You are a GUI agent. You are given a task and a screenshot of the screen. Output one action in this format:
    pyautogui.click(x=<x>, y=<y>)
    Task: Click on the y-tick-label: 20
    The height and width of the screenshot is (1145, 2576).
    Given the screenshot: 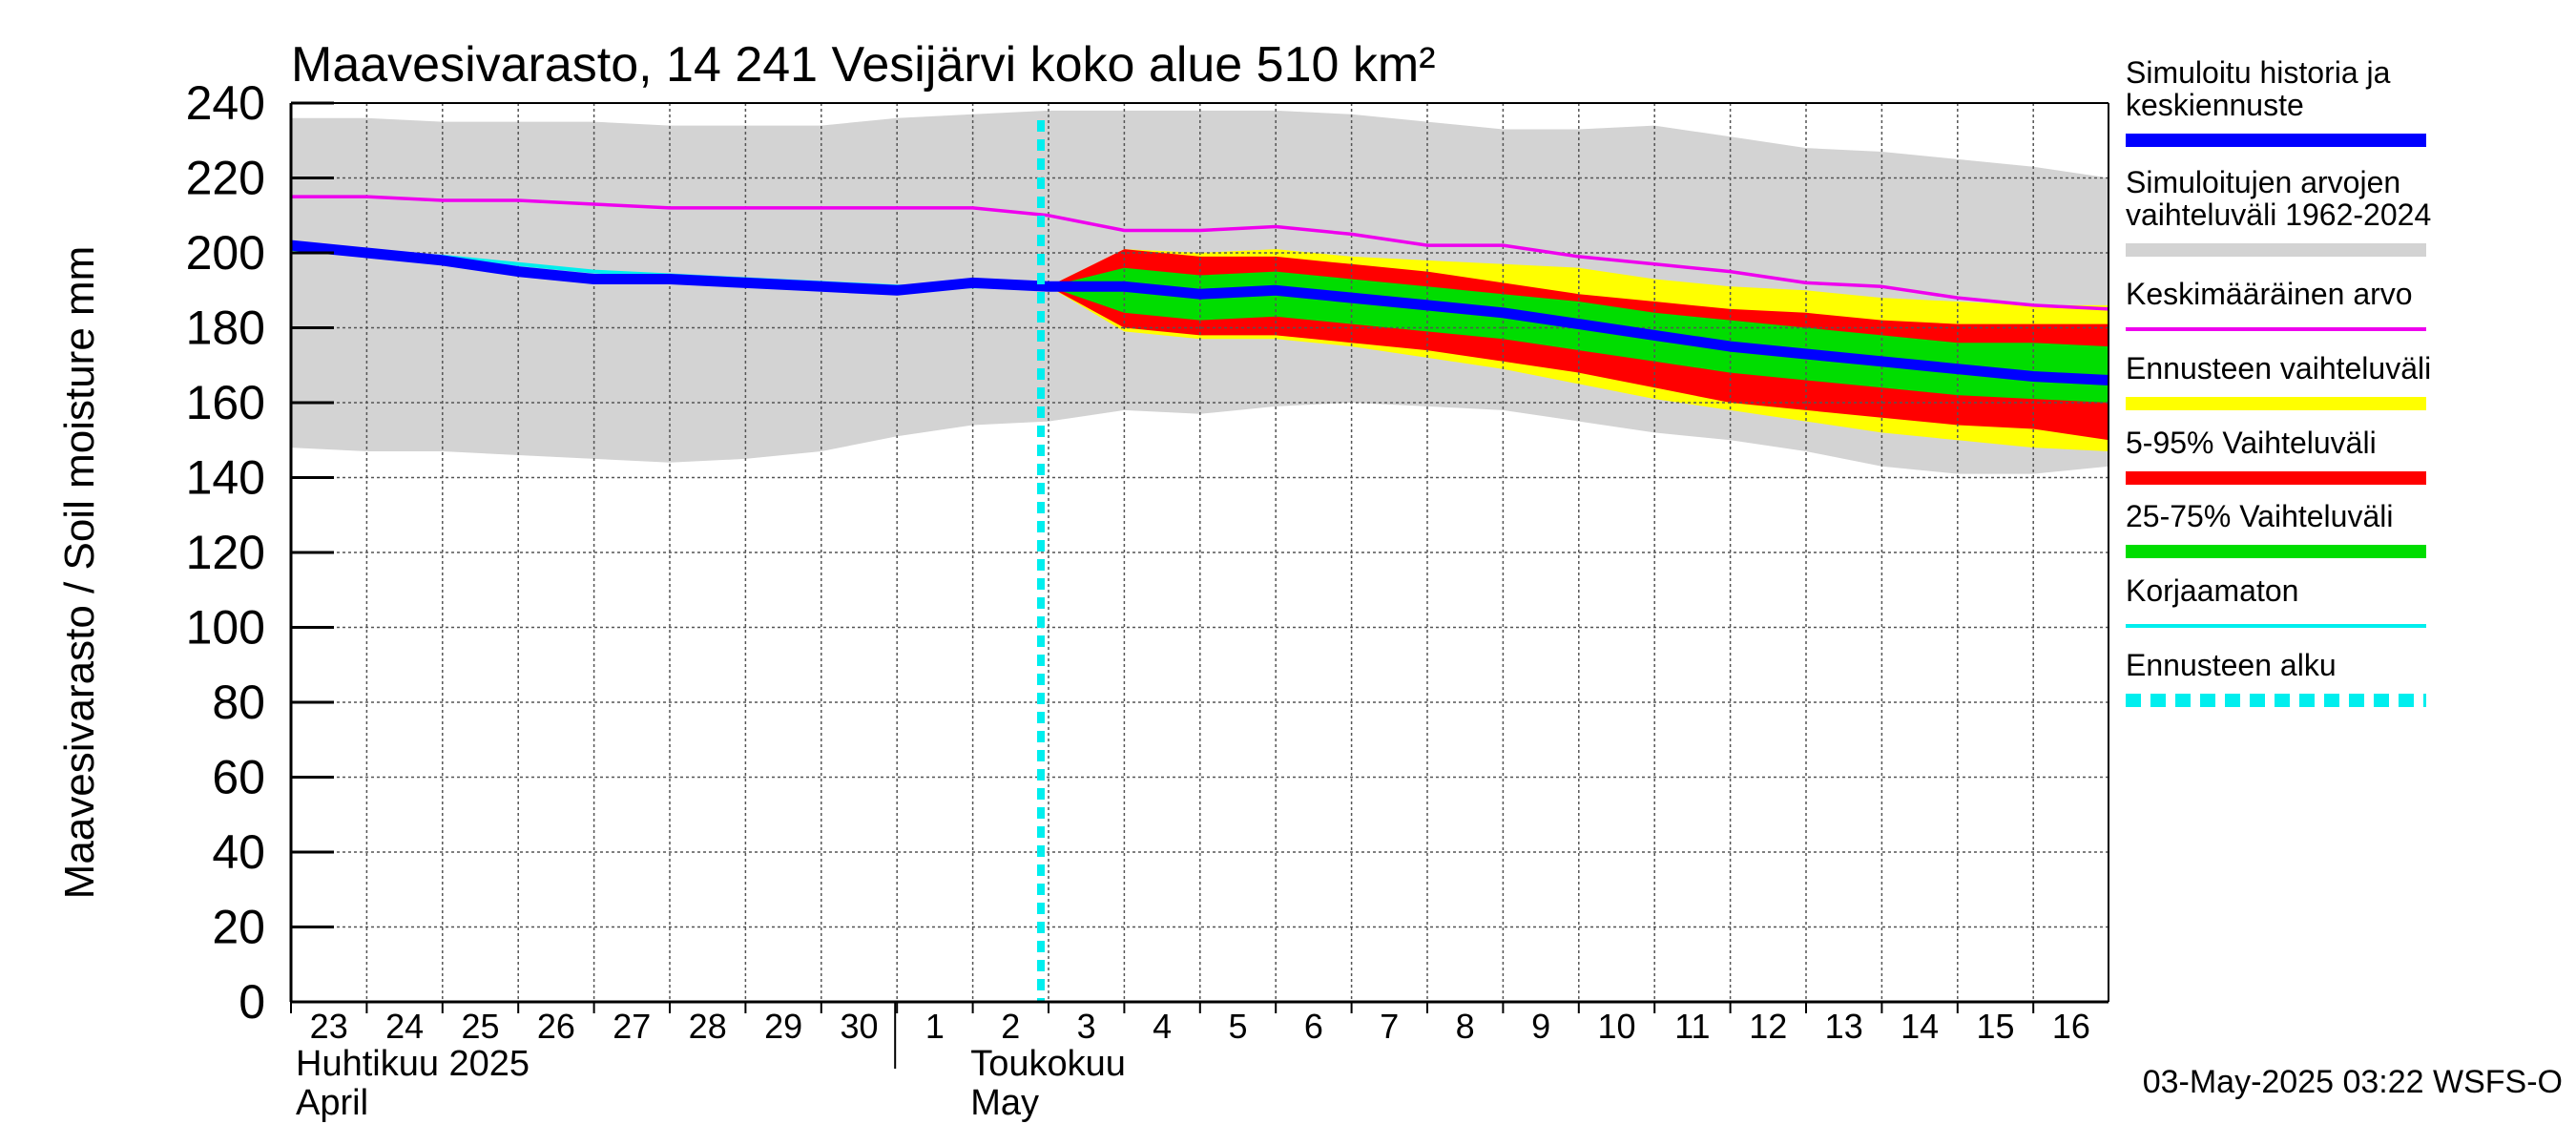 What is the action you would take?
    pyautogui.click(x=238, y=927)
    